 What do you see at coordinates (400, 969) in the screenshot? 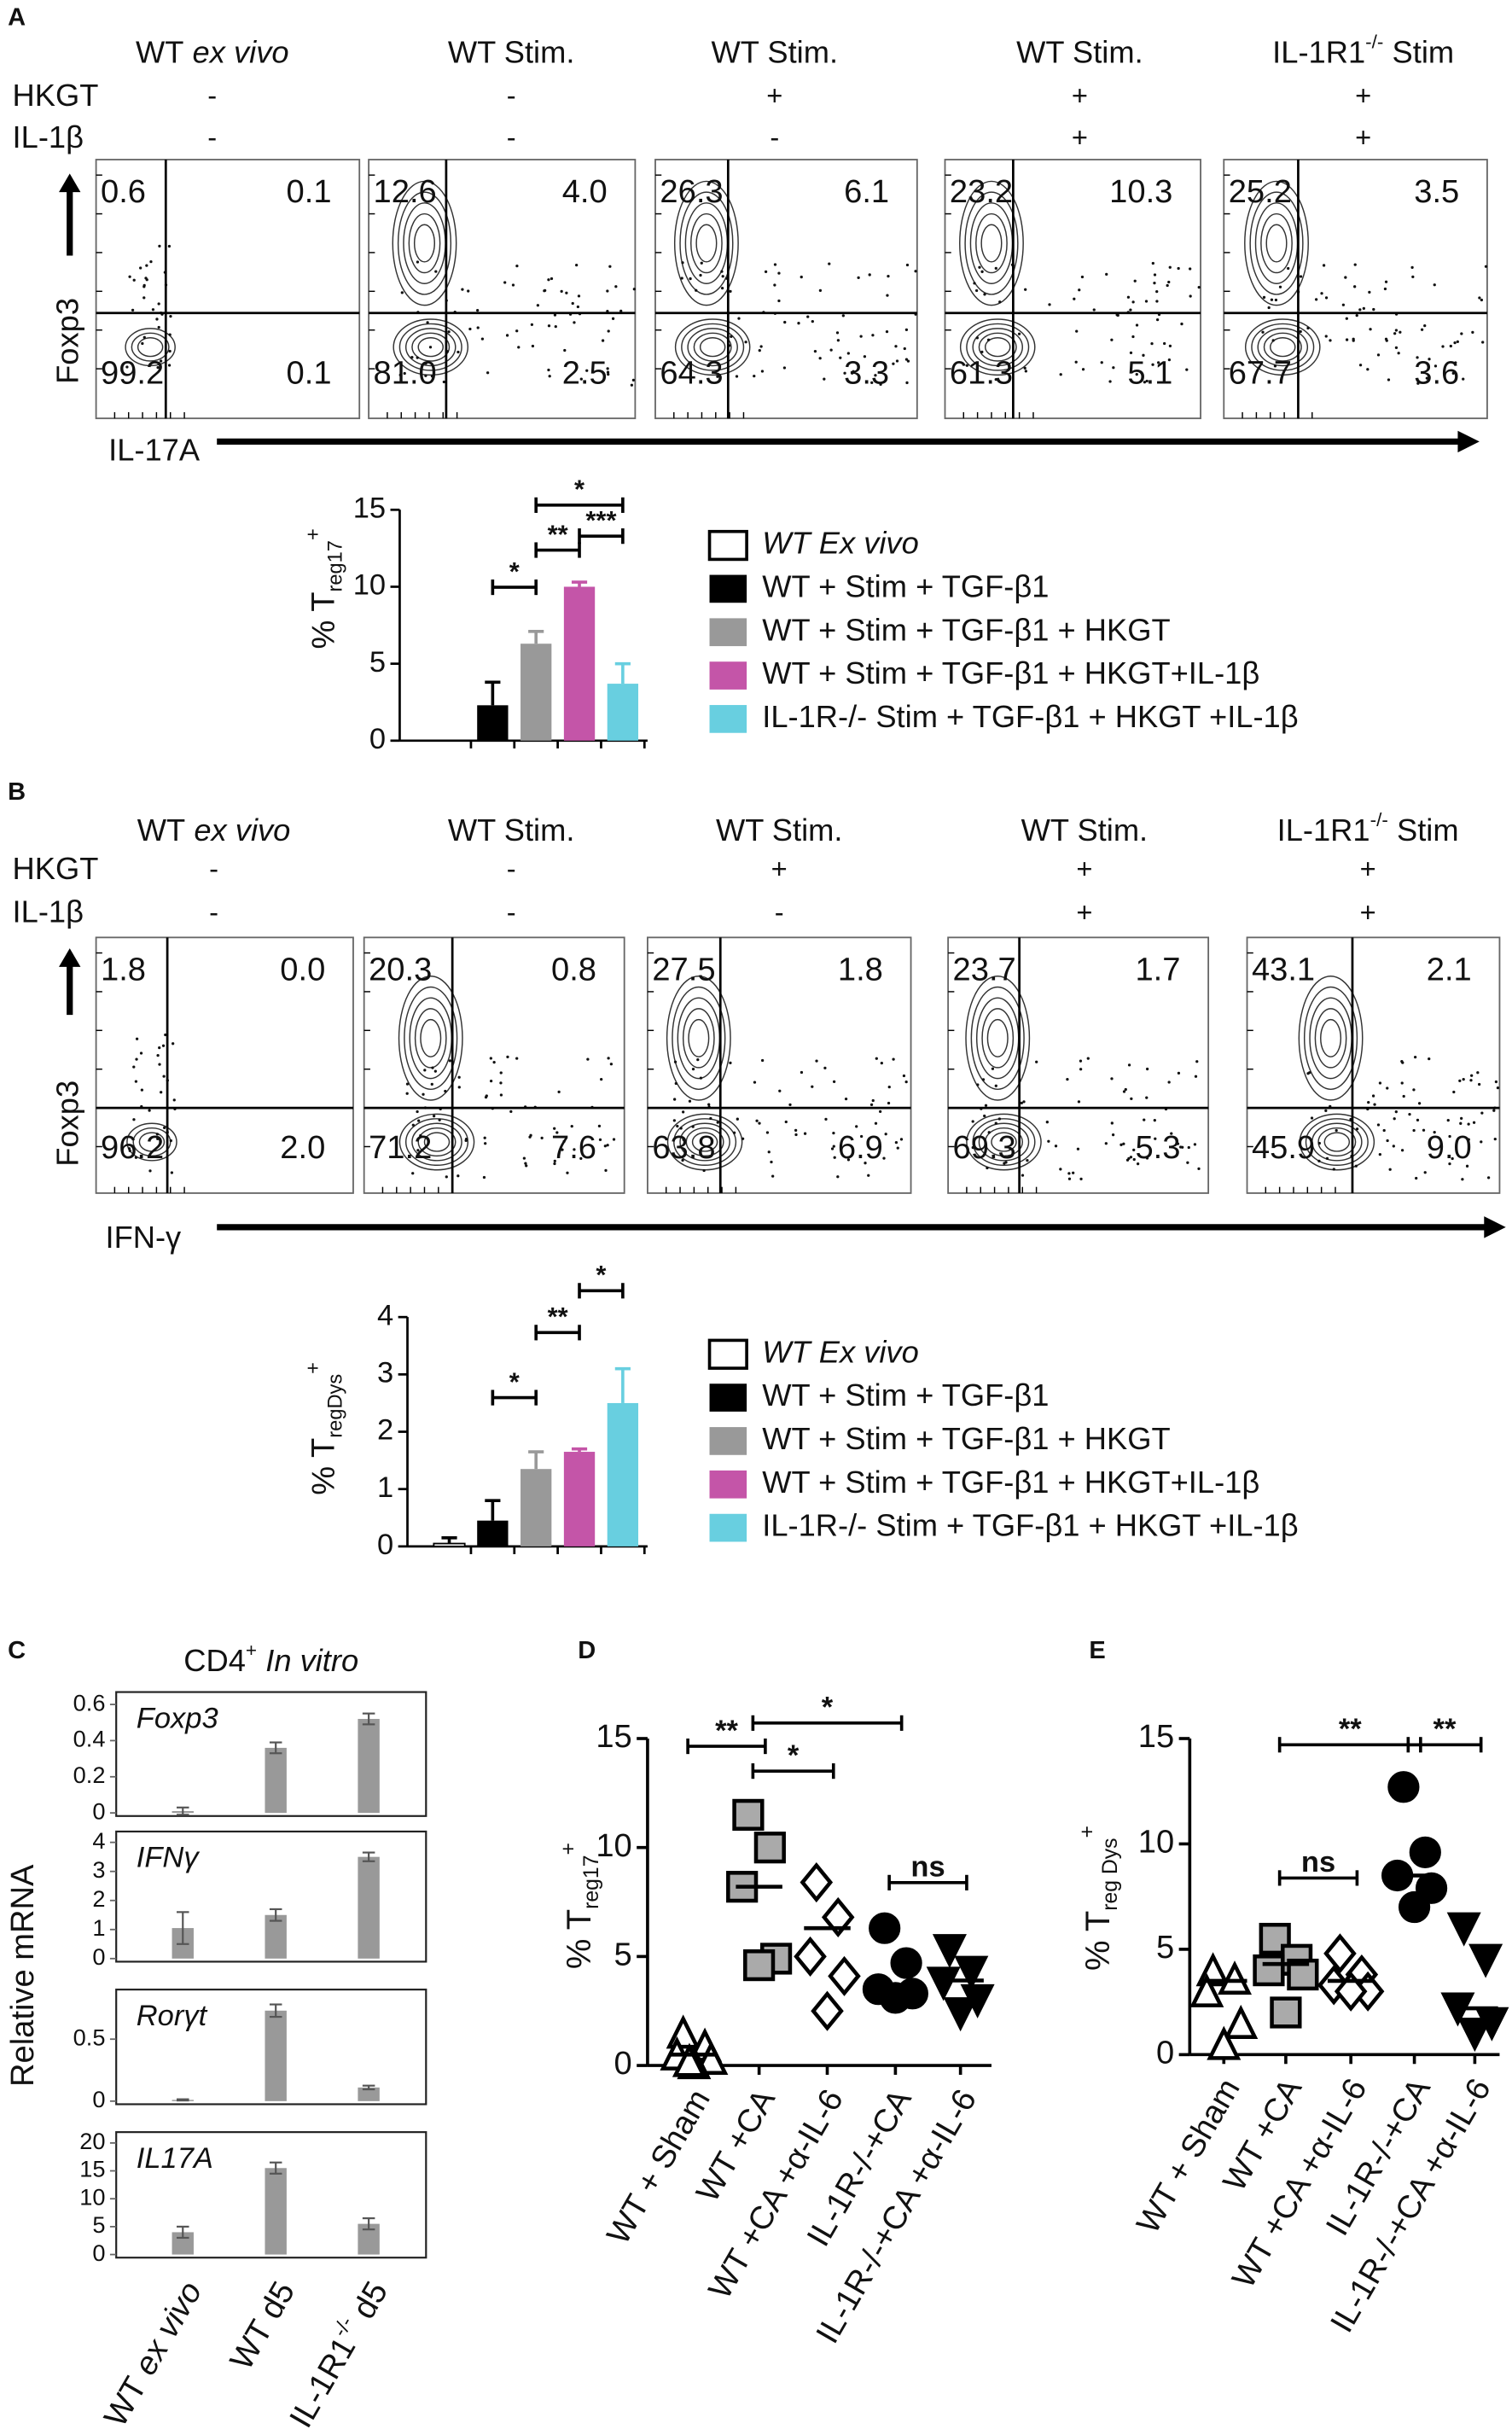
I see `quadrant-value: 20.3` at bounding box center [400, 969].